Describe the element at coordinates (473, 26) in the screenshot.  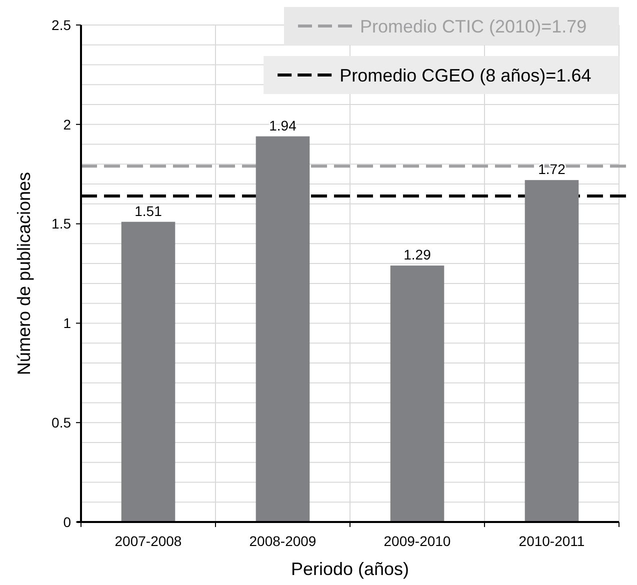
I see `legend-label: Promedio CTIC (2010)=1.79` at that location.